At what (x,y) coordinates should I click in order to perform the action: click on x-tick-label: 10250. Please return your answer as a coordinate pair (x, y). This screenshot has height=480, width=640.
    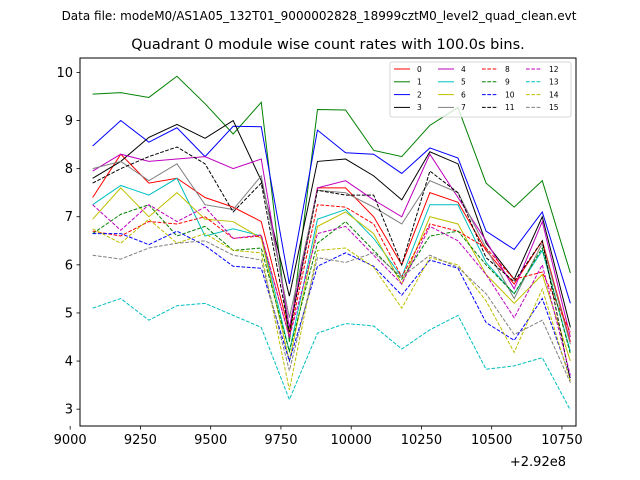
    Looking at the image, I should click on (421, 440).